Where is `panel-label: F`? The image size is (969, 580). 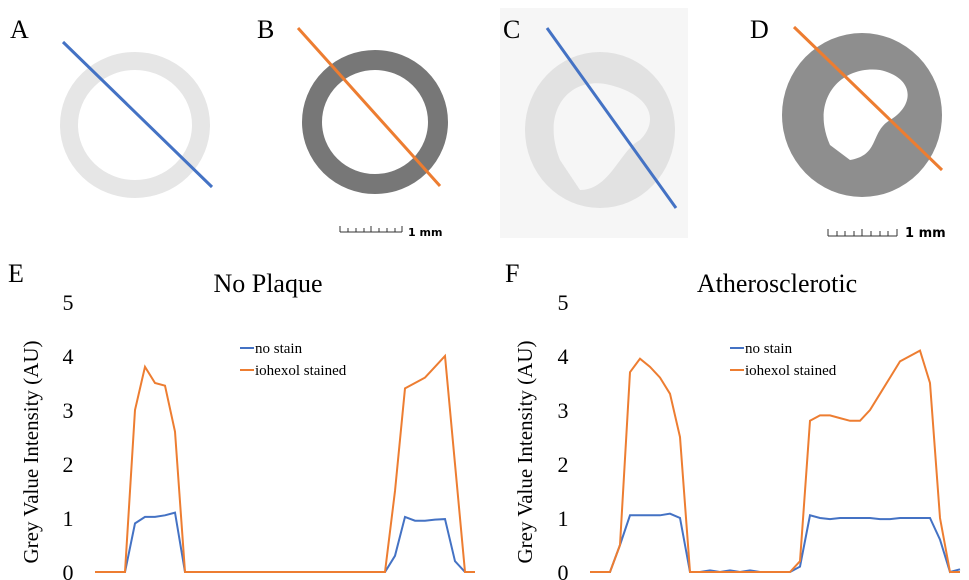 panel-label: F is located at coordinates (512, 273).